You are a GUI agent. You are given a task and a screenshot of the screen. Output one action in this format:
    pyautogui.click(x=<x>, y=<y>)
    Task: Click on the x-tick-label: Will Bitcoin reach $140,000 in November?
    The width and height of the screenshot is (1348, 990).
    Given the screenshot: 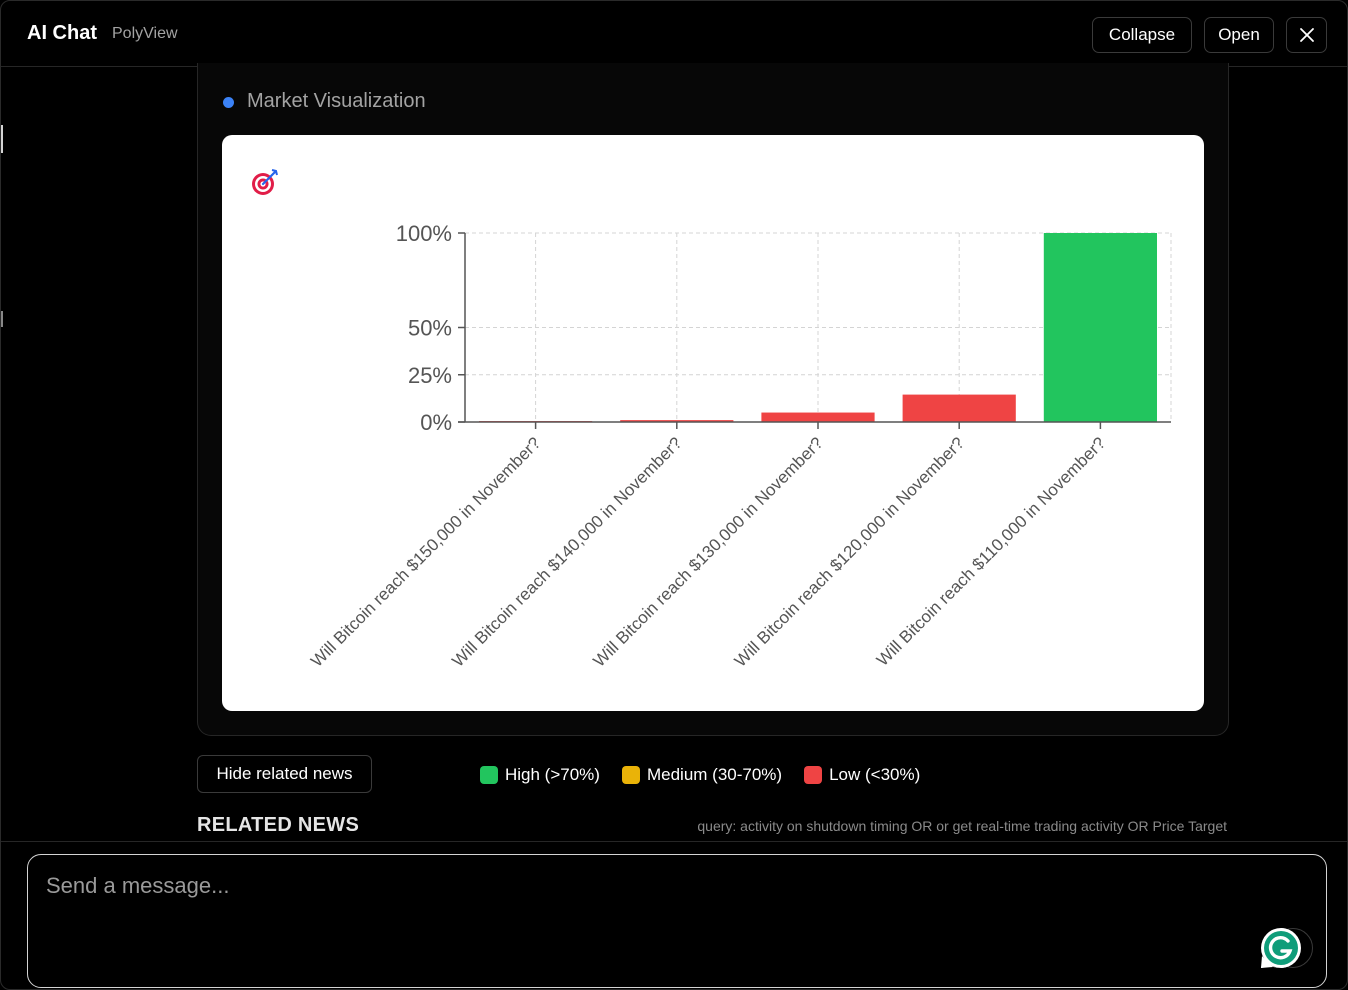 What is the action you would take?
    pyautogui.click(x=566, y=551)
    